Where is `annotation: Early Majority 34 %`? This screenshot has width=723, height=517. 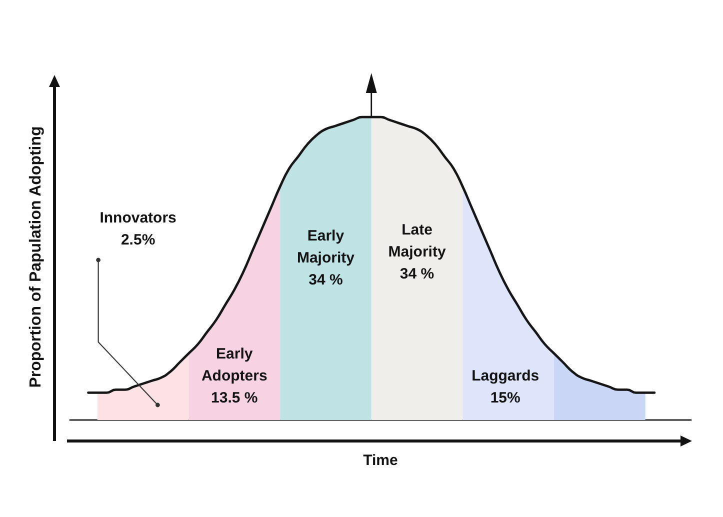
annotation: Early Majority 34 % is located at coordinates (326, 258).